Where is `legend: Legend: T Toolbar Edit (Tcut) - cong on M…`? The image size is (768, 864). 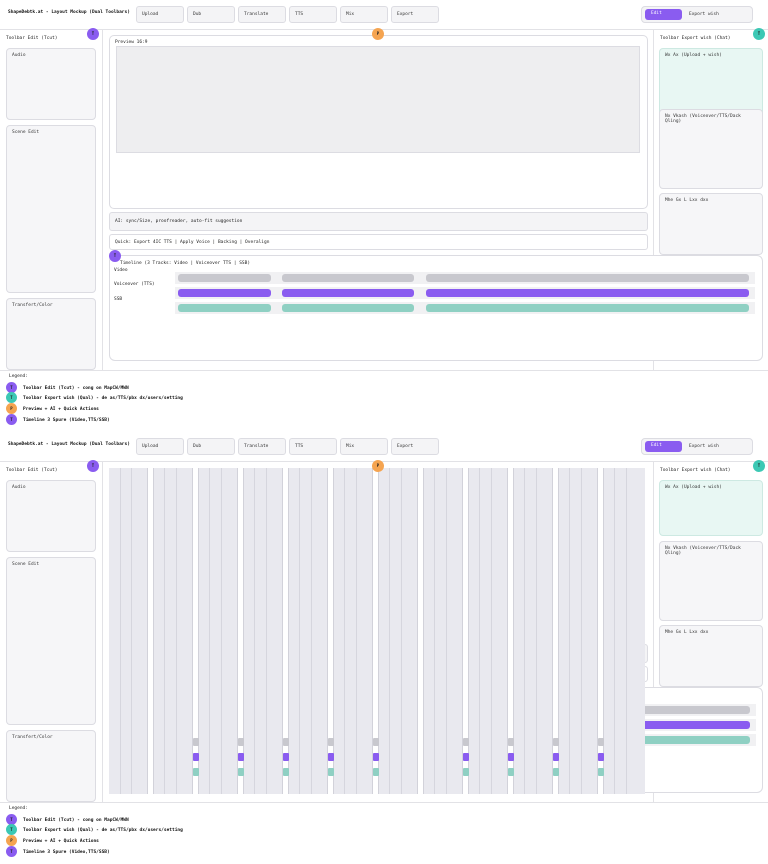 legend: Legend: T Toolbar Edit (Tcut) - cong on M… is located at coordinates (384, 833).